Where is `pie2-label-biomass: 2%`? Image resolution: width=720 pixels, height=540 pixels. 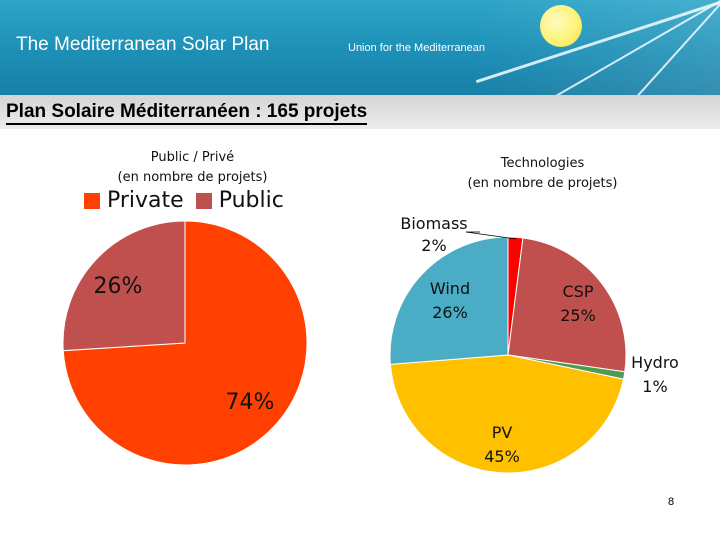
pie2-label-biomass: 2% is located at coordinates (433, 245).